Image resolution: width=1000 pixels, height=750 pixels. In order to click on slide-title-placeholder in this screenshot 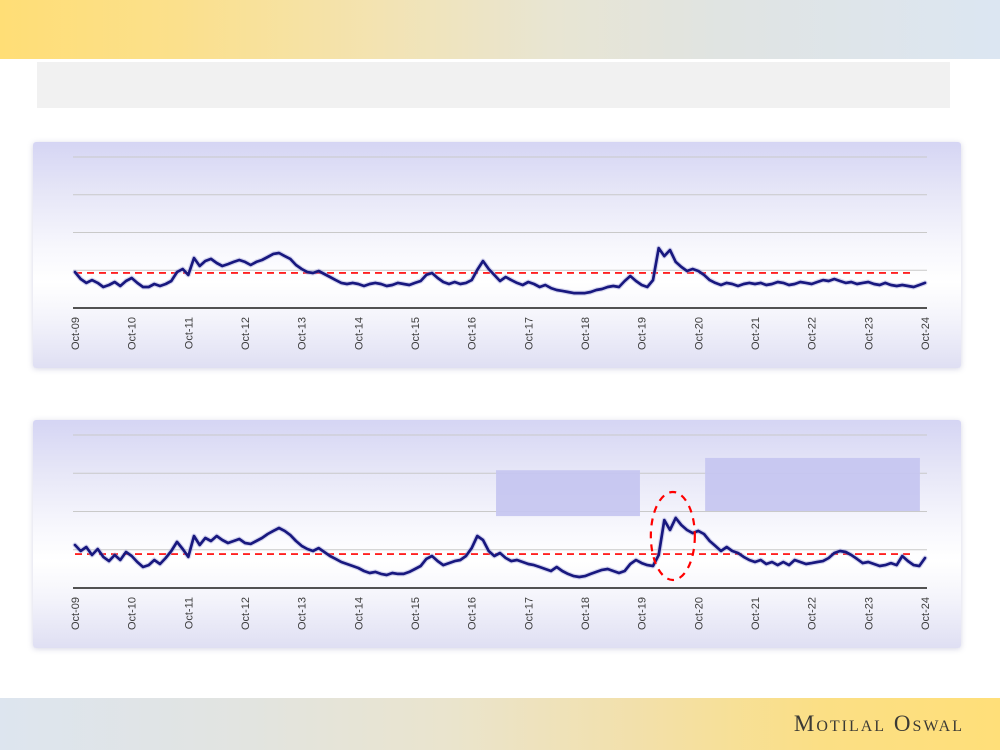, I will do `click(493, 85)`.